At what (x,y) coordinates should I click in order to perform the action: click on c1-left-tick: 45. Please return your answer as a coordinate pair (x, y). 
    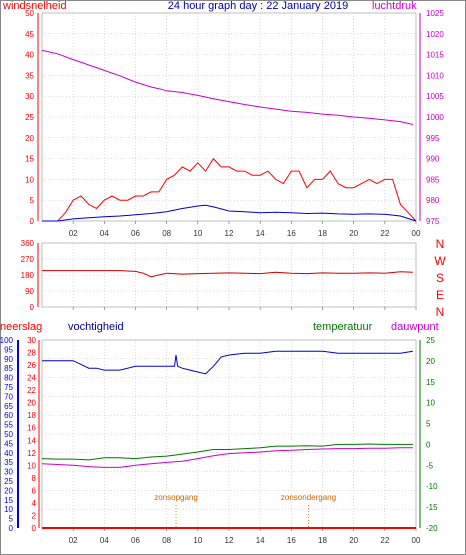
    Looking at the image, I should click on (29, 34).